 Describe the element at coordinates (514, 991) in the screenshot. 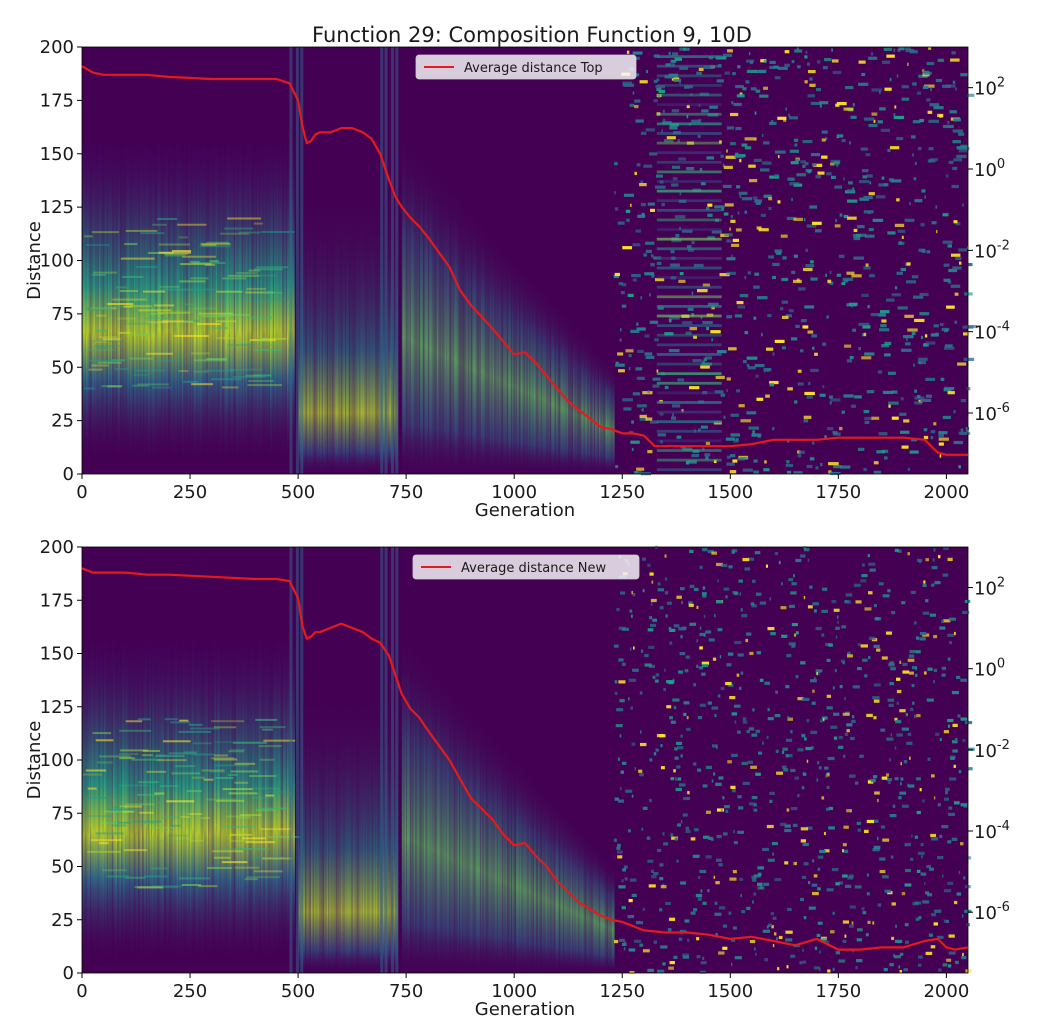

I see `x-tick-label: 1000` at that location.